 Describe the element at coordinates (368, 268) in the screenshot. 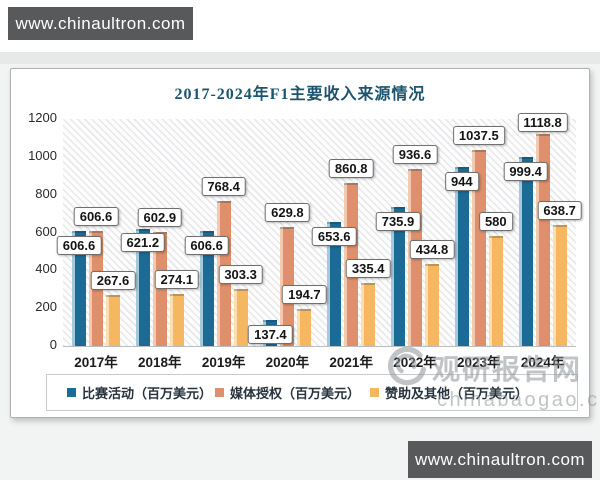

I see `data-label: 335.4` at that location.